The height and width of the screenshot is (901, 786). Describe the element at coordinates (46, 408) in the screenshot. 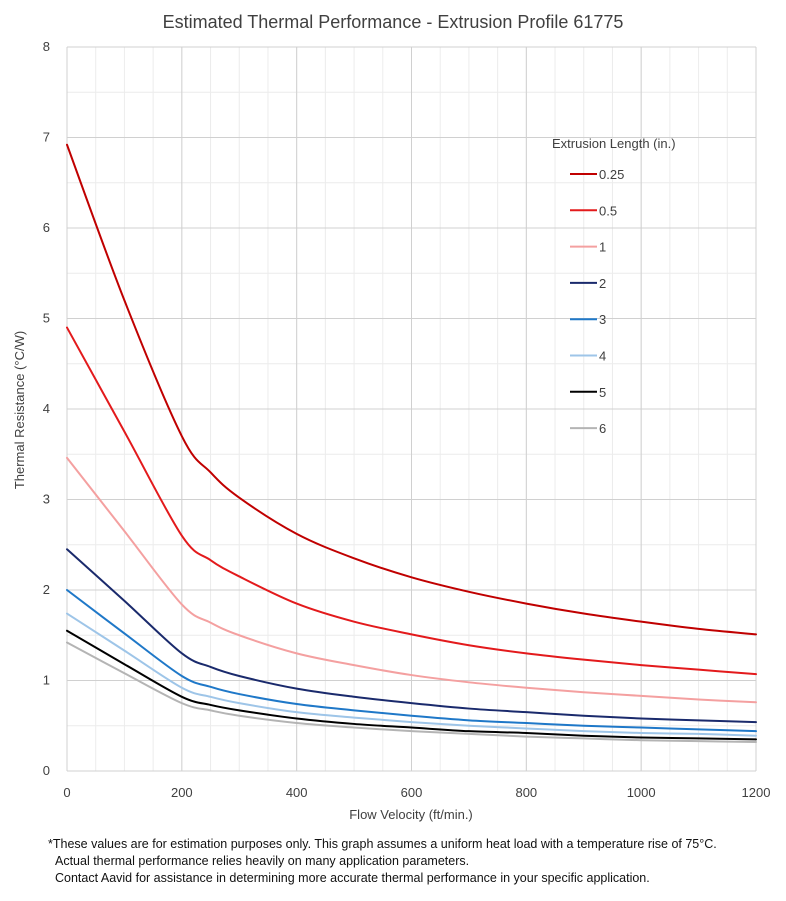

I see `y-tick-label: 4` at that location.